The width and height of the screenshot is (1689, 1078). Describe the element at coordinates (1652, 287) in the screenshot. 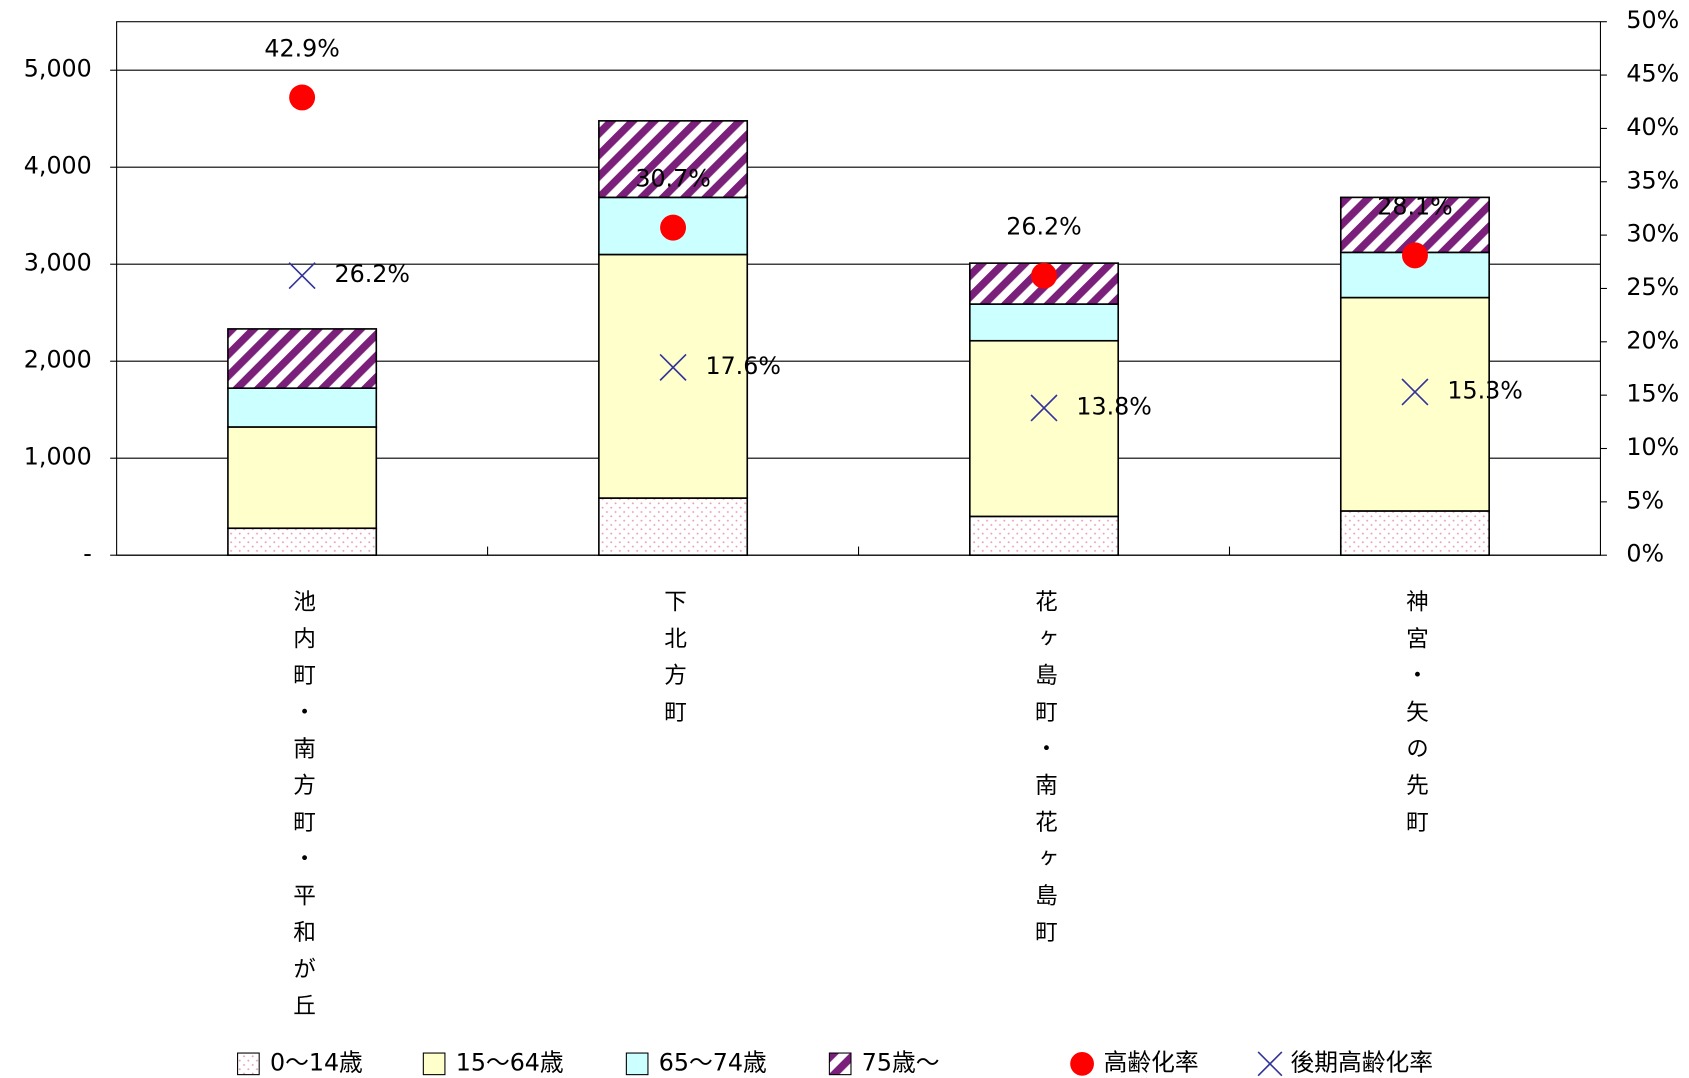

I see `y2-tick-label: 25%` at that location.